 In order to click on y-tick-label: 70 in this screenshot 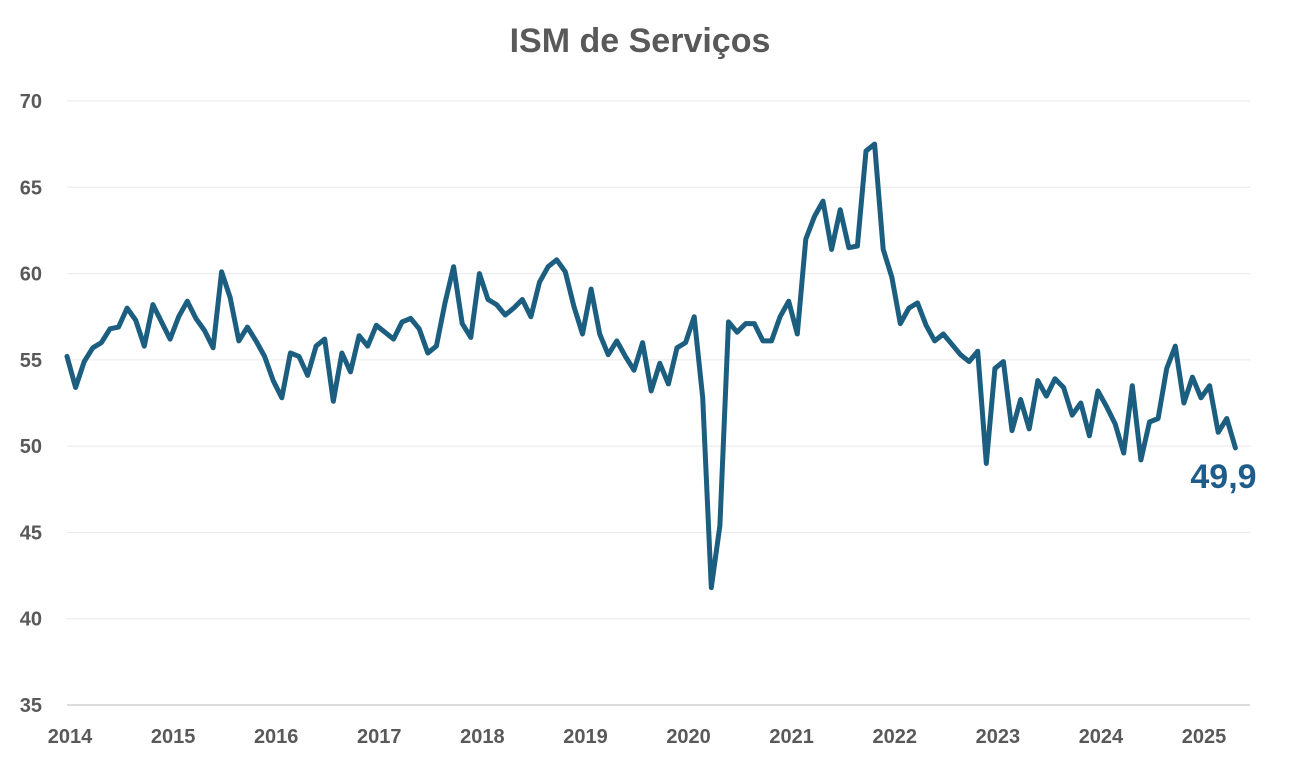, I will do `click(31, 102)`.